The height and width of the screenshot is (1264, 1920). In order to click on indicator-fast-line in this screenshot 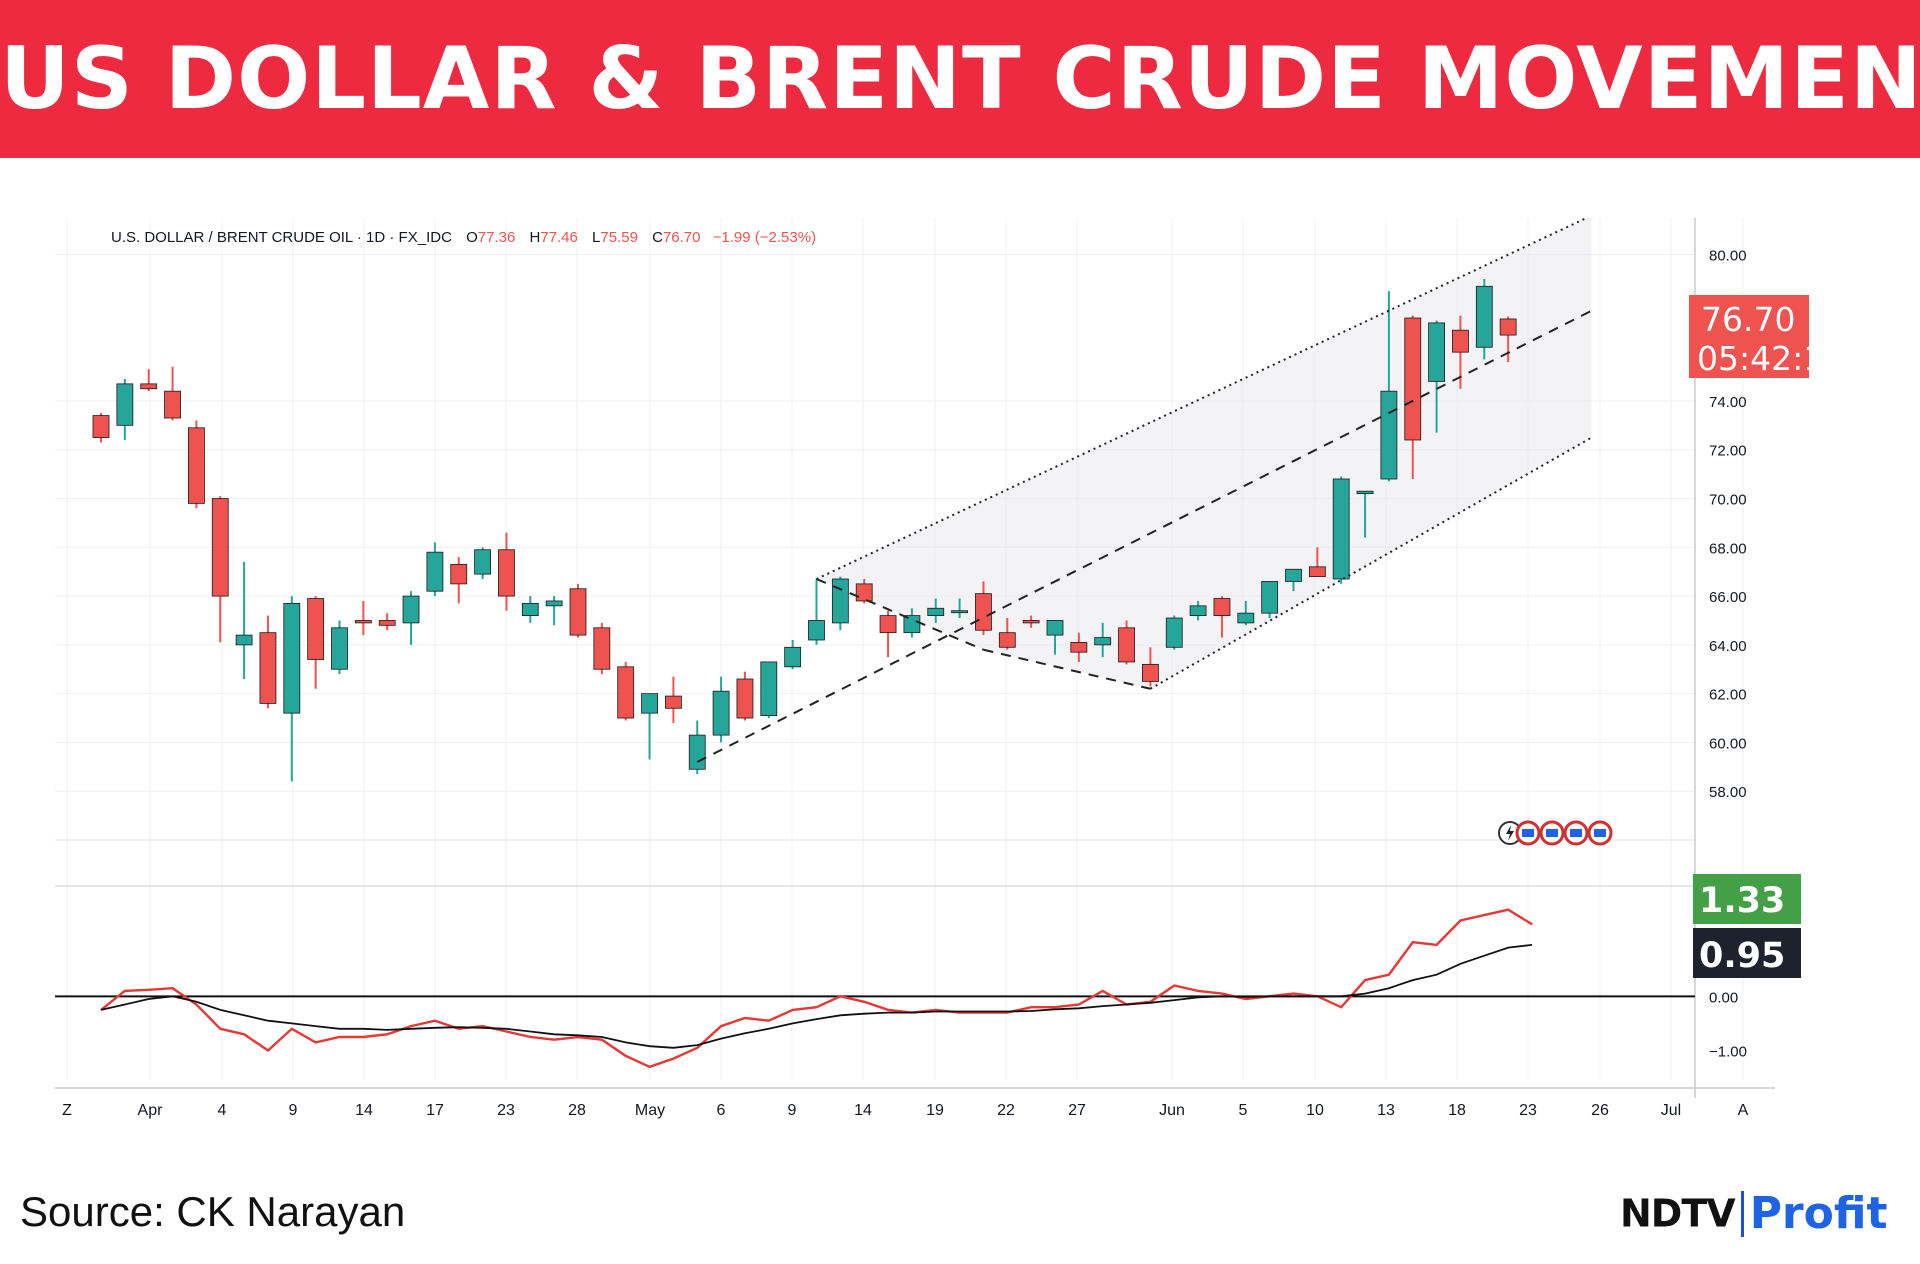, I will do `click(816, 988)`.